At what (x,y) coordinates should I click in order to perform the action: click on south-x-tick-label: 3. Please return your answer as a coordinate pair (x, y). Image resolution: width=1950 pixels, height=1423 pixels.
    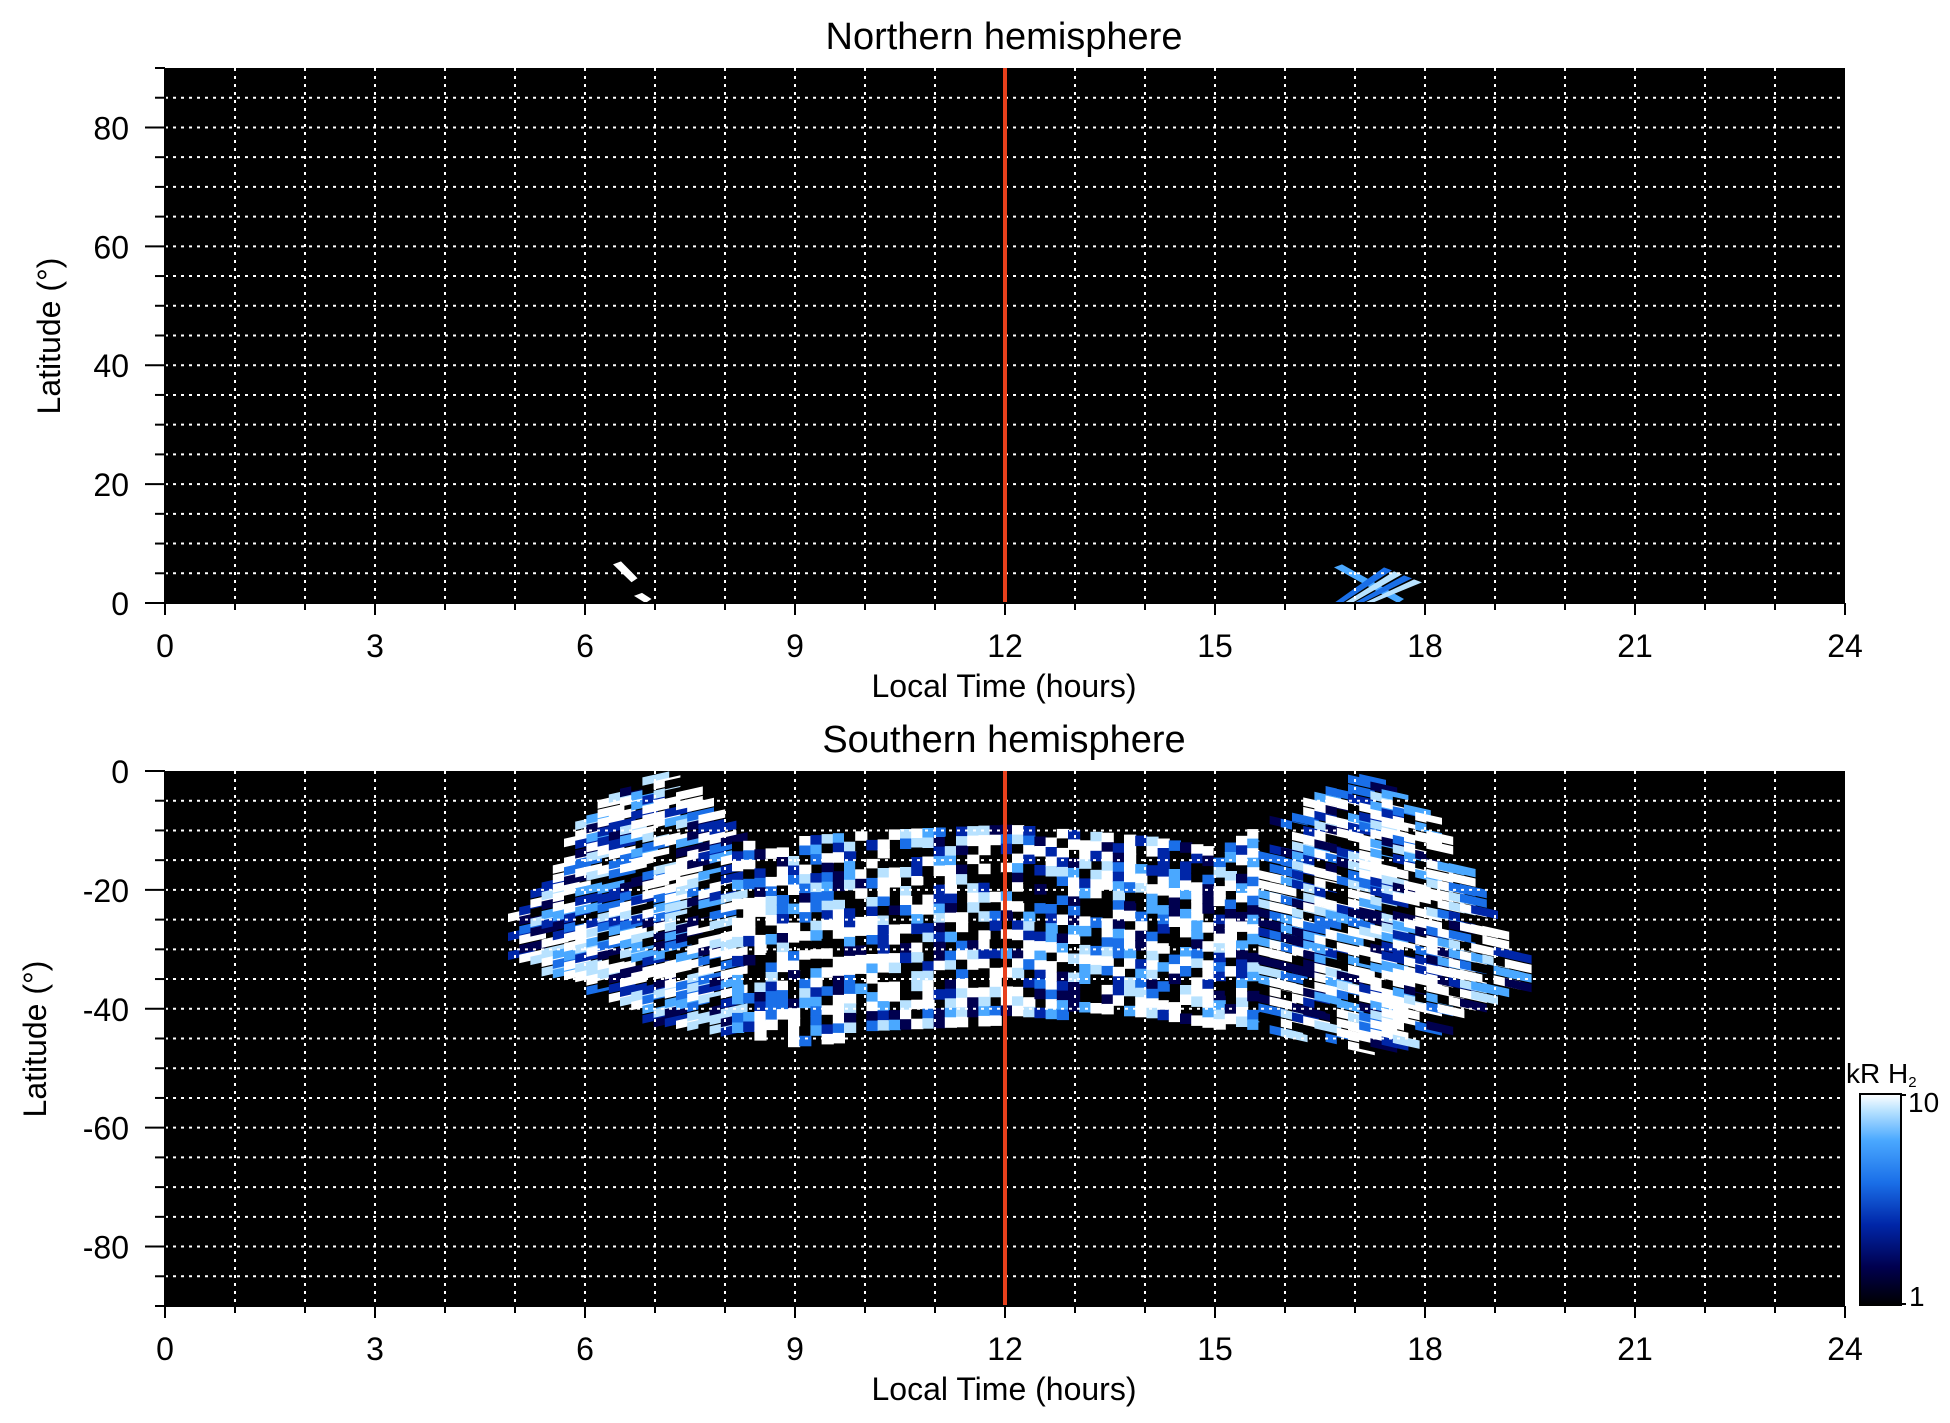
    Looking at the image, I should click on (375, 1349).